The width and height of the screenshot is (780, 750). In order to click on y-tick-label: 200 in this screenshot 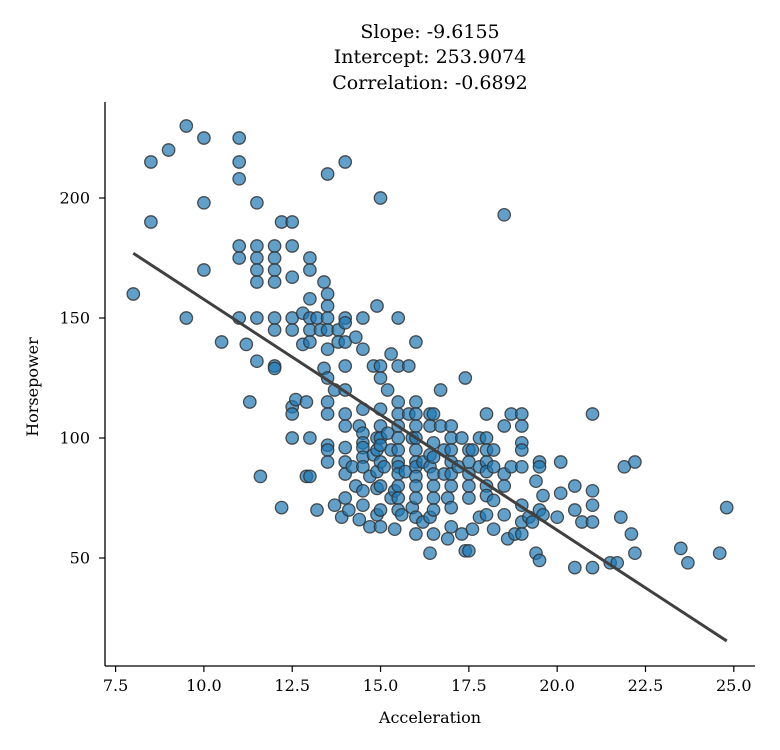, I will do `click(74, 198)`.